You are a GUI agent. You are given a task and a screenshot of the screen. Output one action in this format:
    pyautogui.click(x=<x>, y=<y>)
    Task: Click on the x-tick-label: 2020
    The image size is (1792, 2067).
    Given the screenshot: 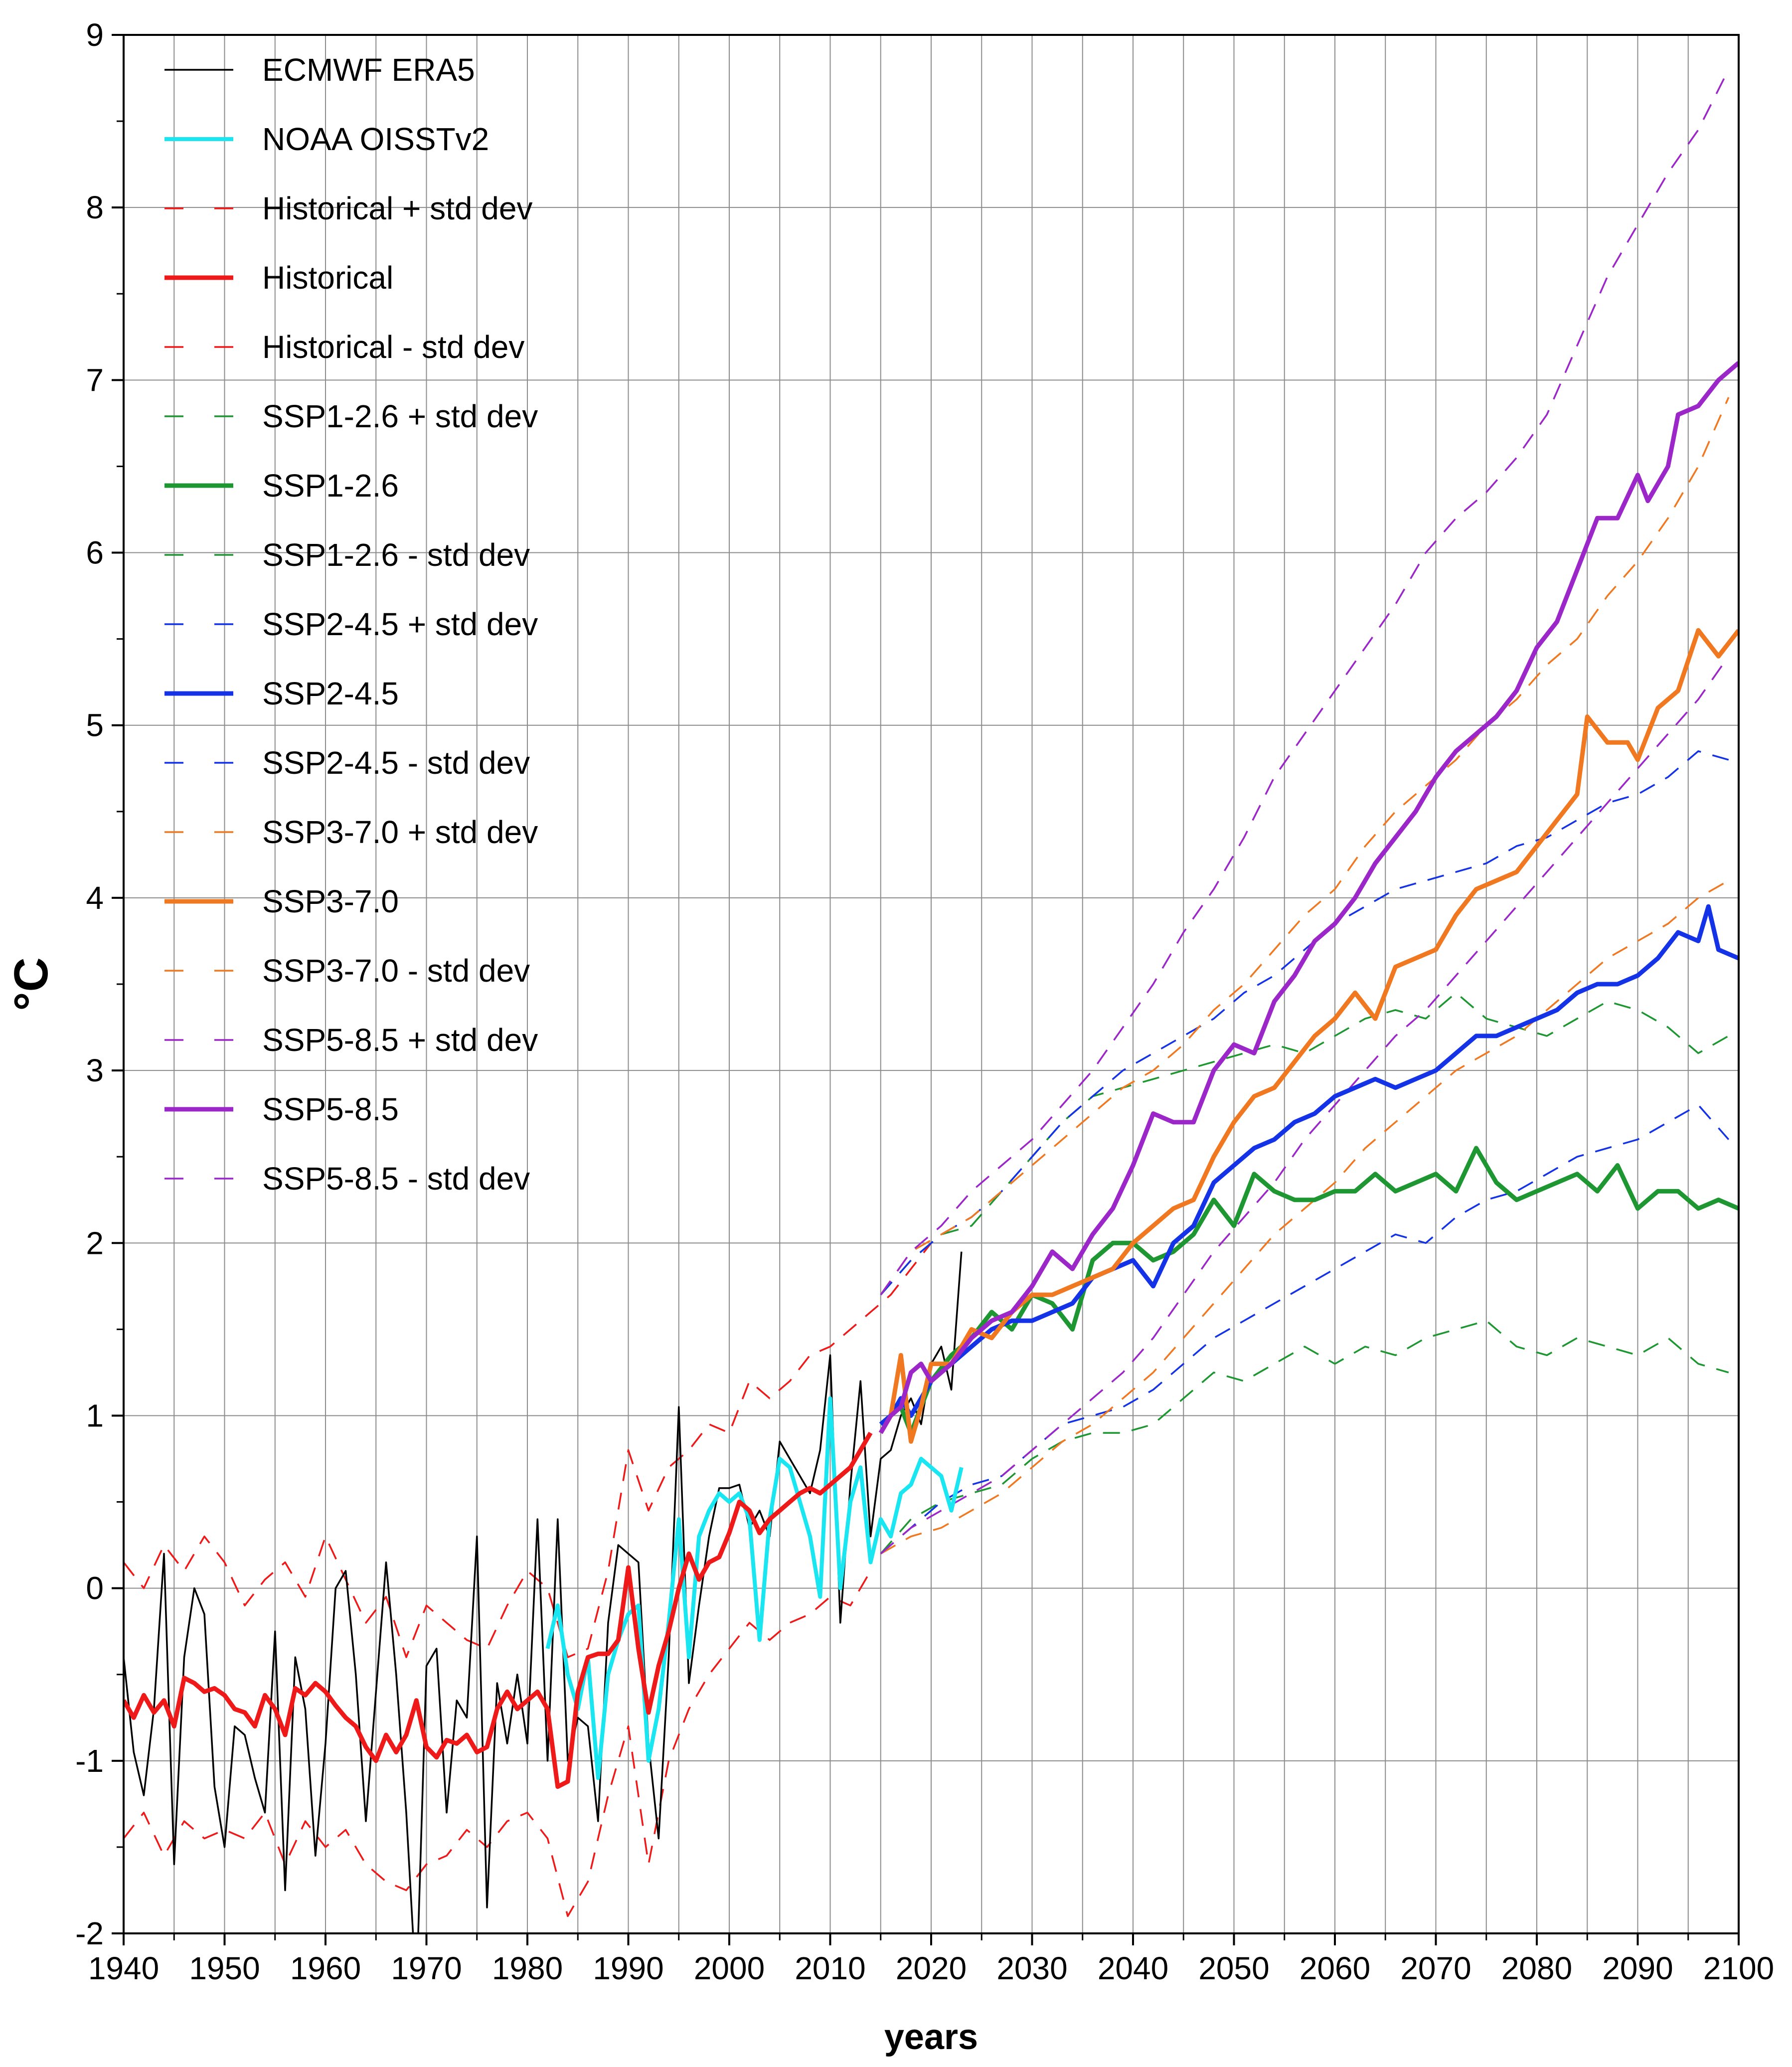 What is the action you would take?
    pyautogui.click(x=931, y=1968)
    